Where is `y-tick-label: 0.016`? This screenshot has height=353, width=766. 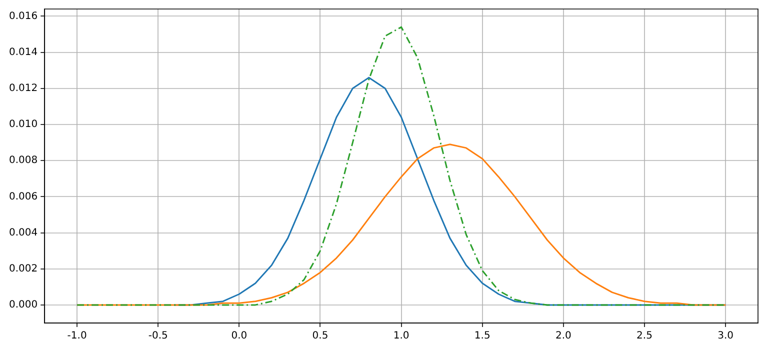
y-tick-label: 0.016 is located at coordinates (23, 16).